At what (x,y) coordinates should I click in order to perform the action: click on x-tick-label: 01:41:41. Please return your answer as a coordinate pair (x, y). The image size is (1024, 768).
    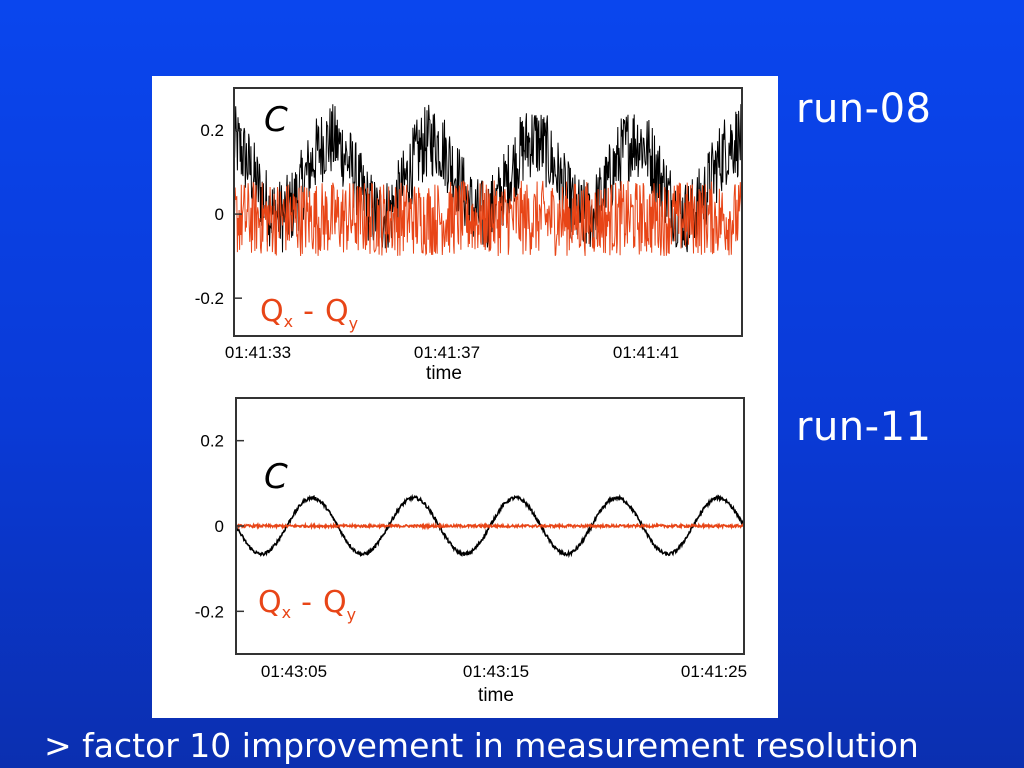
    Looking at the image, I should click on (646, 352).